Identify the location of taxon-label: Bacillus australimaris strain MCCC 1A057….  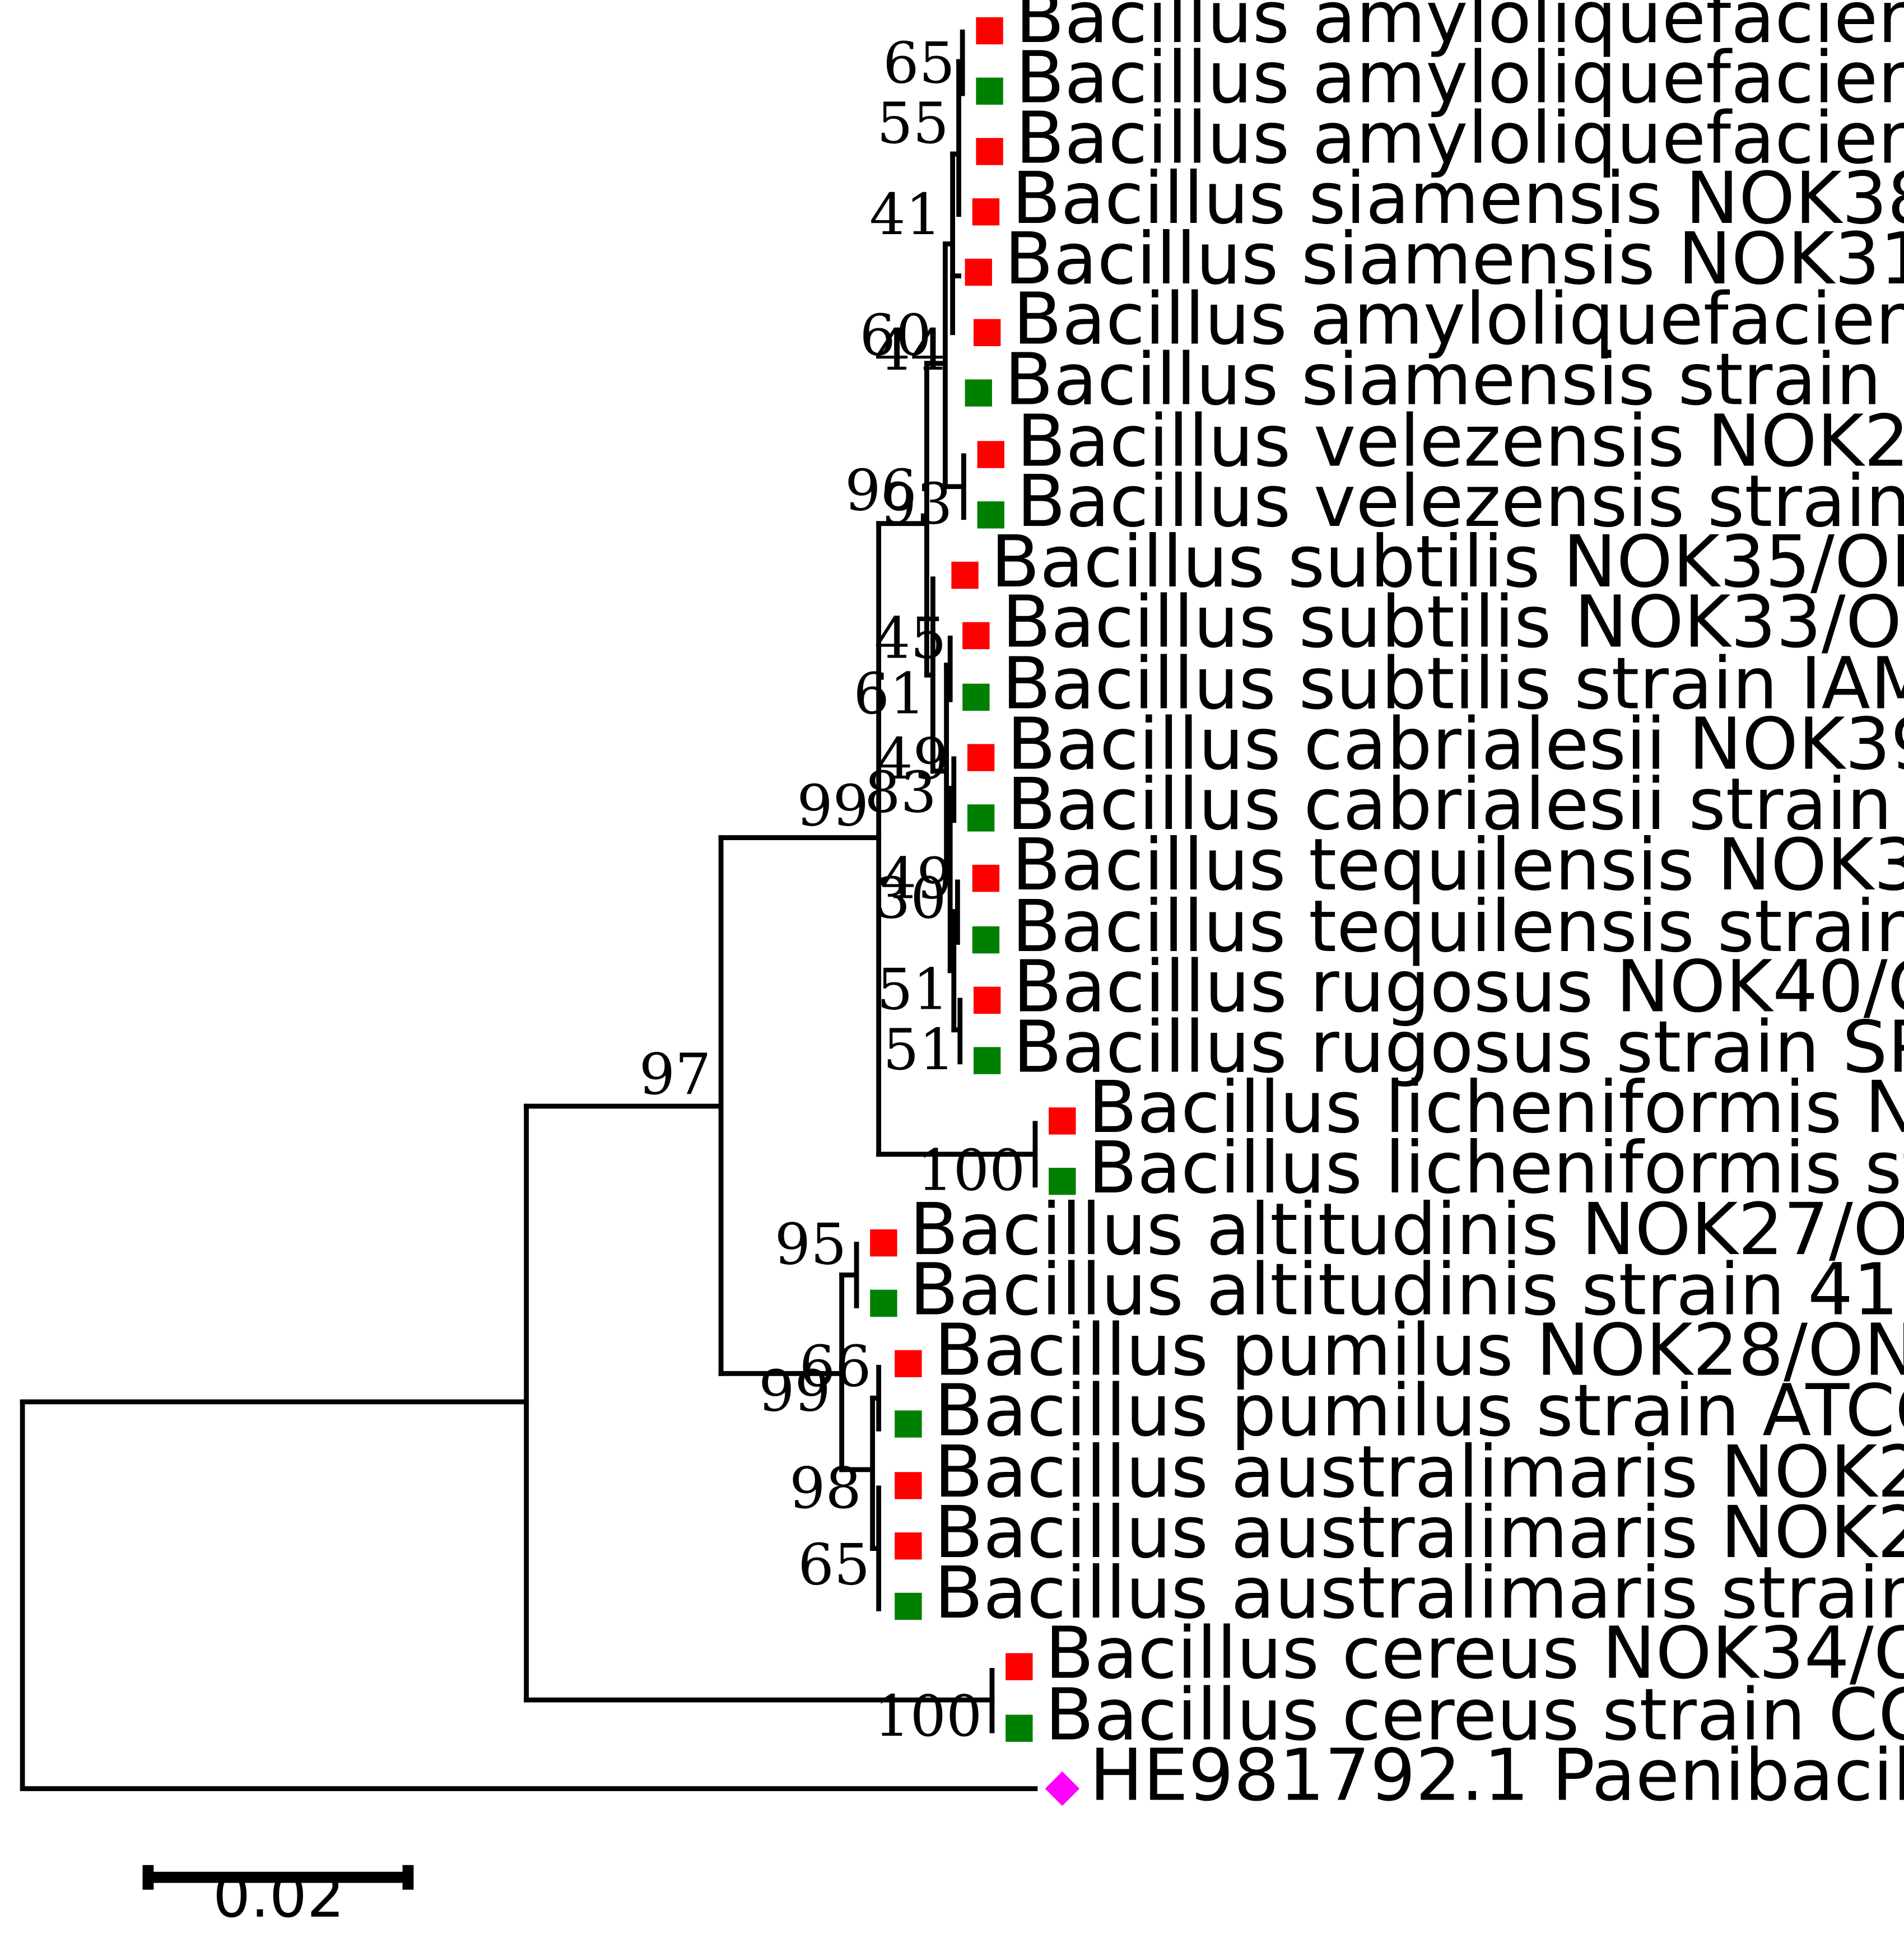
(1419, 1593).